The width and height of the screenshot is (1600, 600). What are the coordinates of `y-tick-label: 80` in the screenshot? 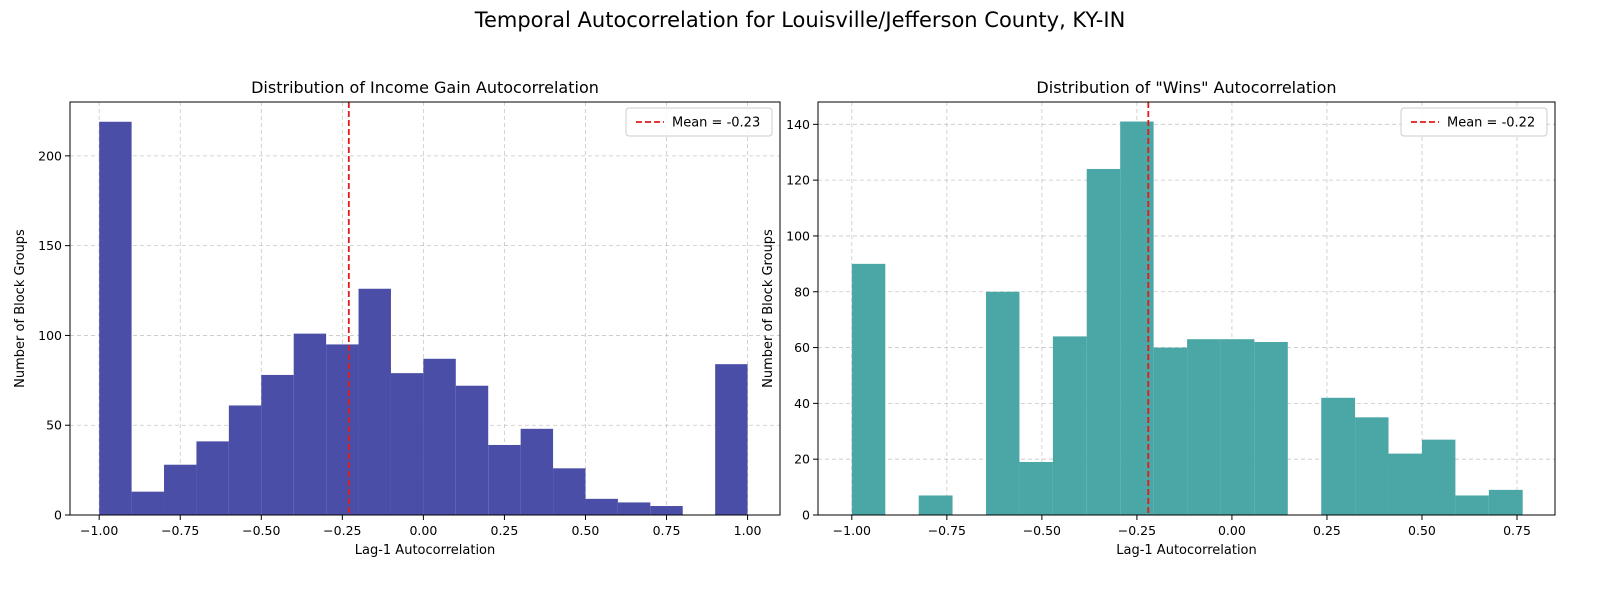 It's located at (802, 291).